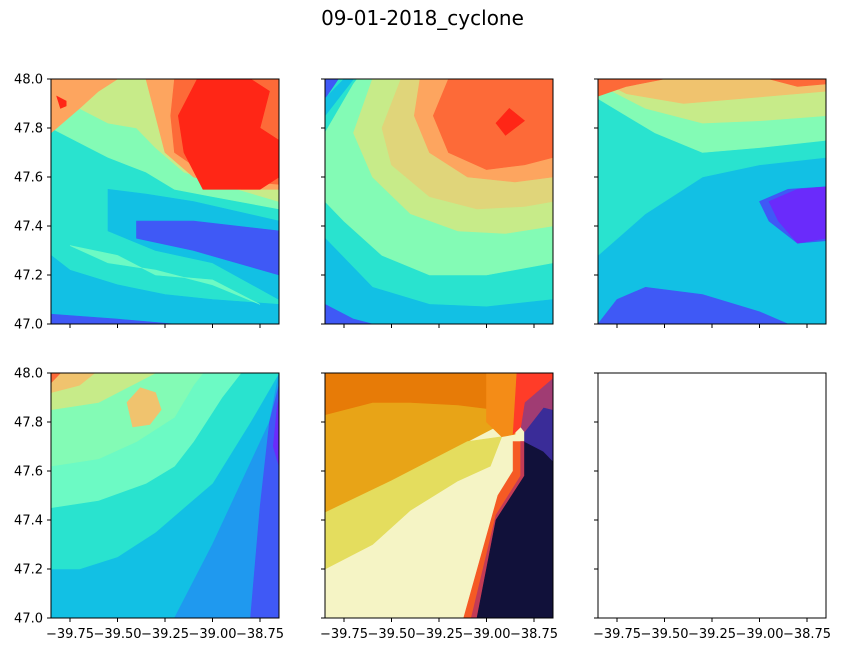 The height and width of the screenshot is (652, 845). I want to click on figure-title: 09-01-2018_cyclone, so click(422, 18).